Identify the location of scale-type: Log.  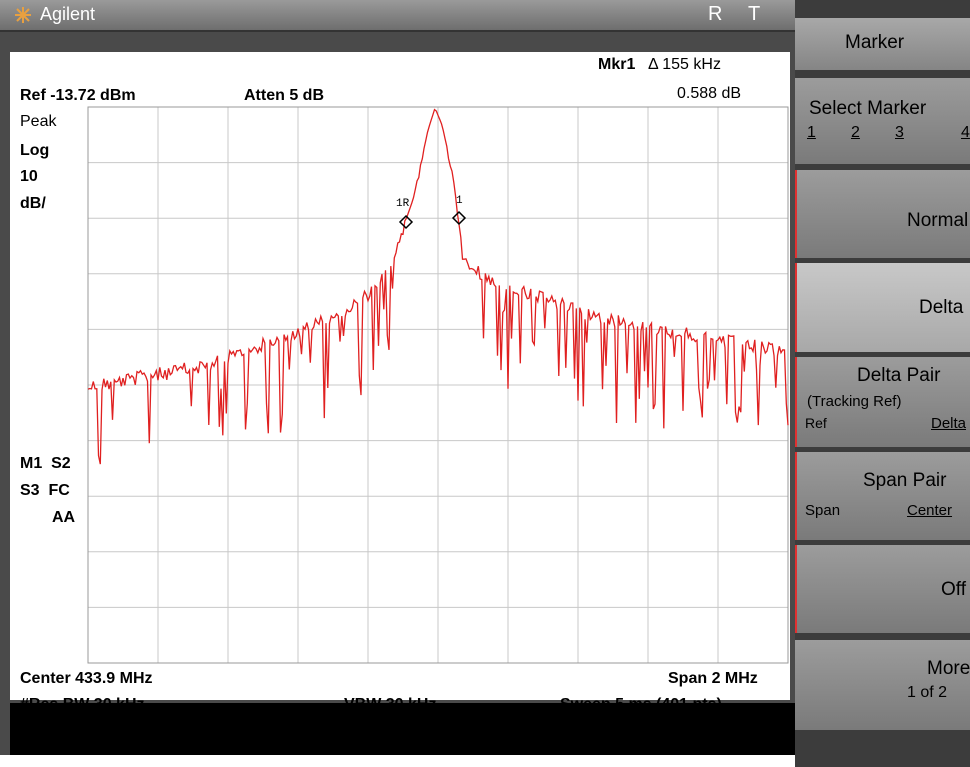
(35, 150).